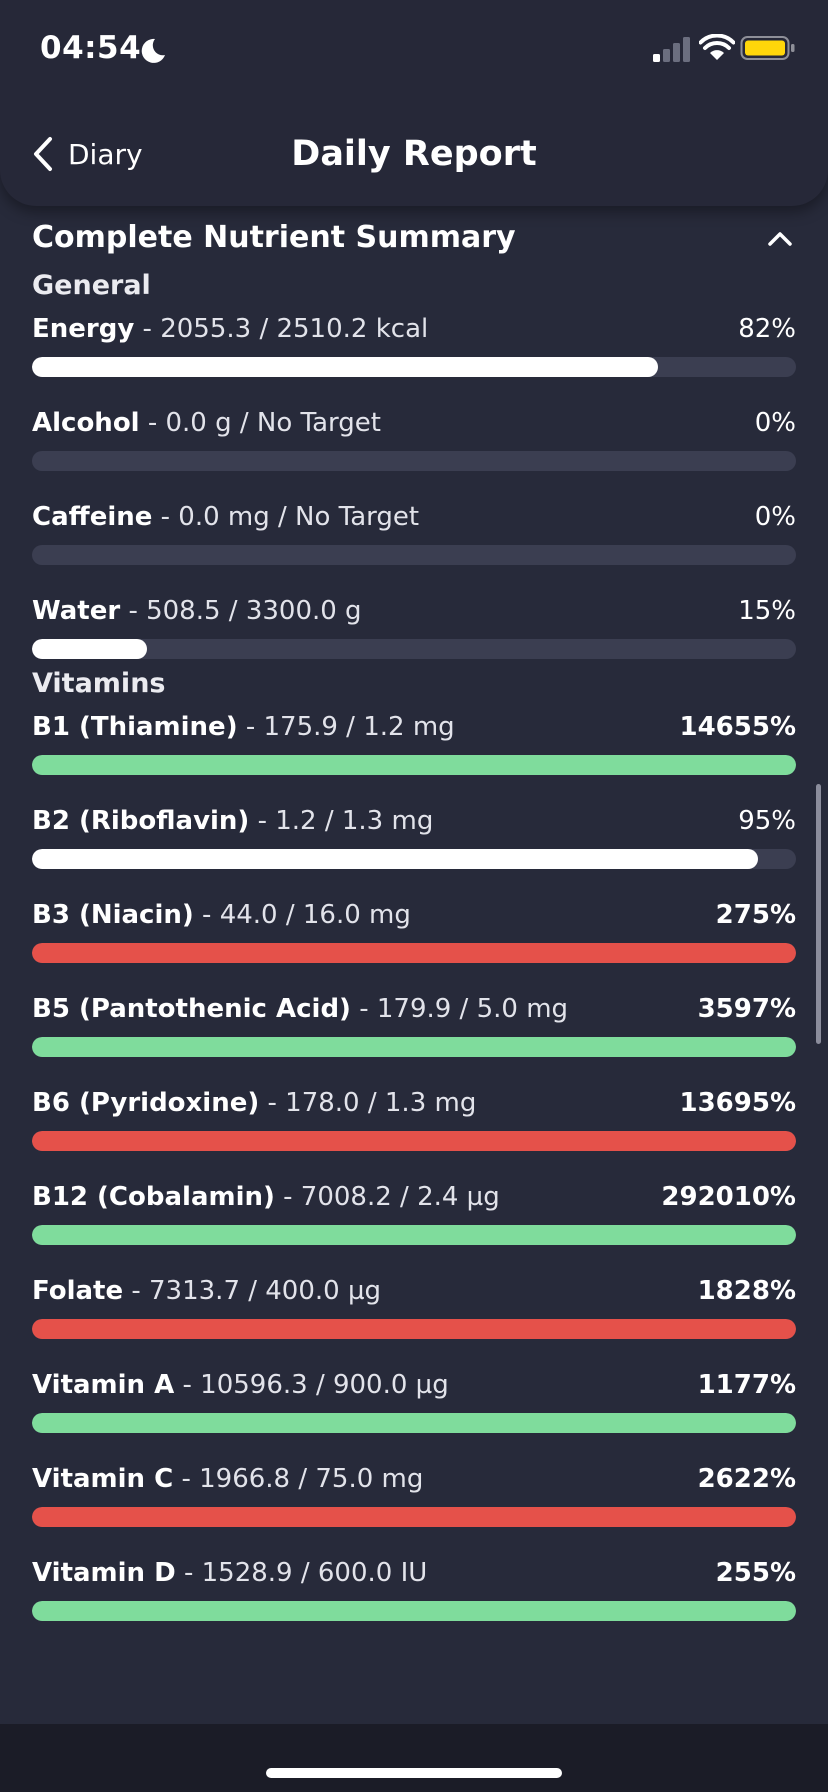 The width and height of the screenshot is (828, 1792). I want to click on nutrient-label: B1 (Thiamine) - 175.9 / 1.2 mg, so click(243, 727).